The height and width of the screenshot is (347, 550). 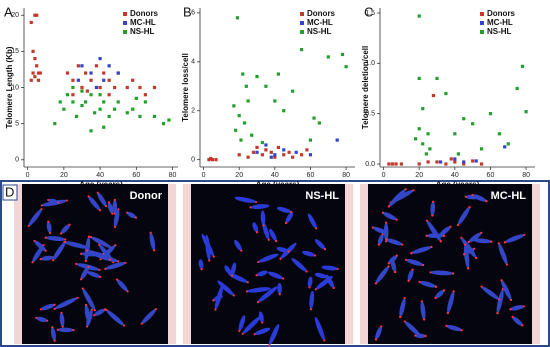 What do you see at coordinates (9, 87) in the screenshot?
I see `y-axis-label: Telomere Length (Kb)` at bounding box center [9, 87].